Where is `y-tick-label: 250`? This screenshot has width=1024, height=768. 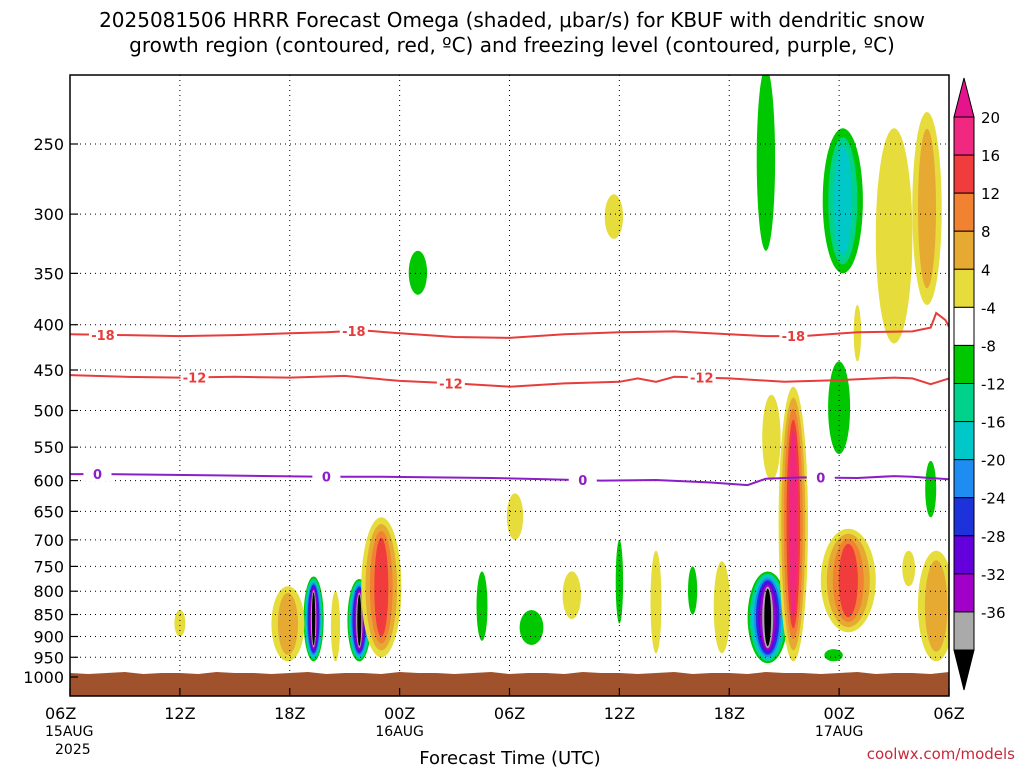
y-tick-label: 250 is located at coordinates (48, 144).